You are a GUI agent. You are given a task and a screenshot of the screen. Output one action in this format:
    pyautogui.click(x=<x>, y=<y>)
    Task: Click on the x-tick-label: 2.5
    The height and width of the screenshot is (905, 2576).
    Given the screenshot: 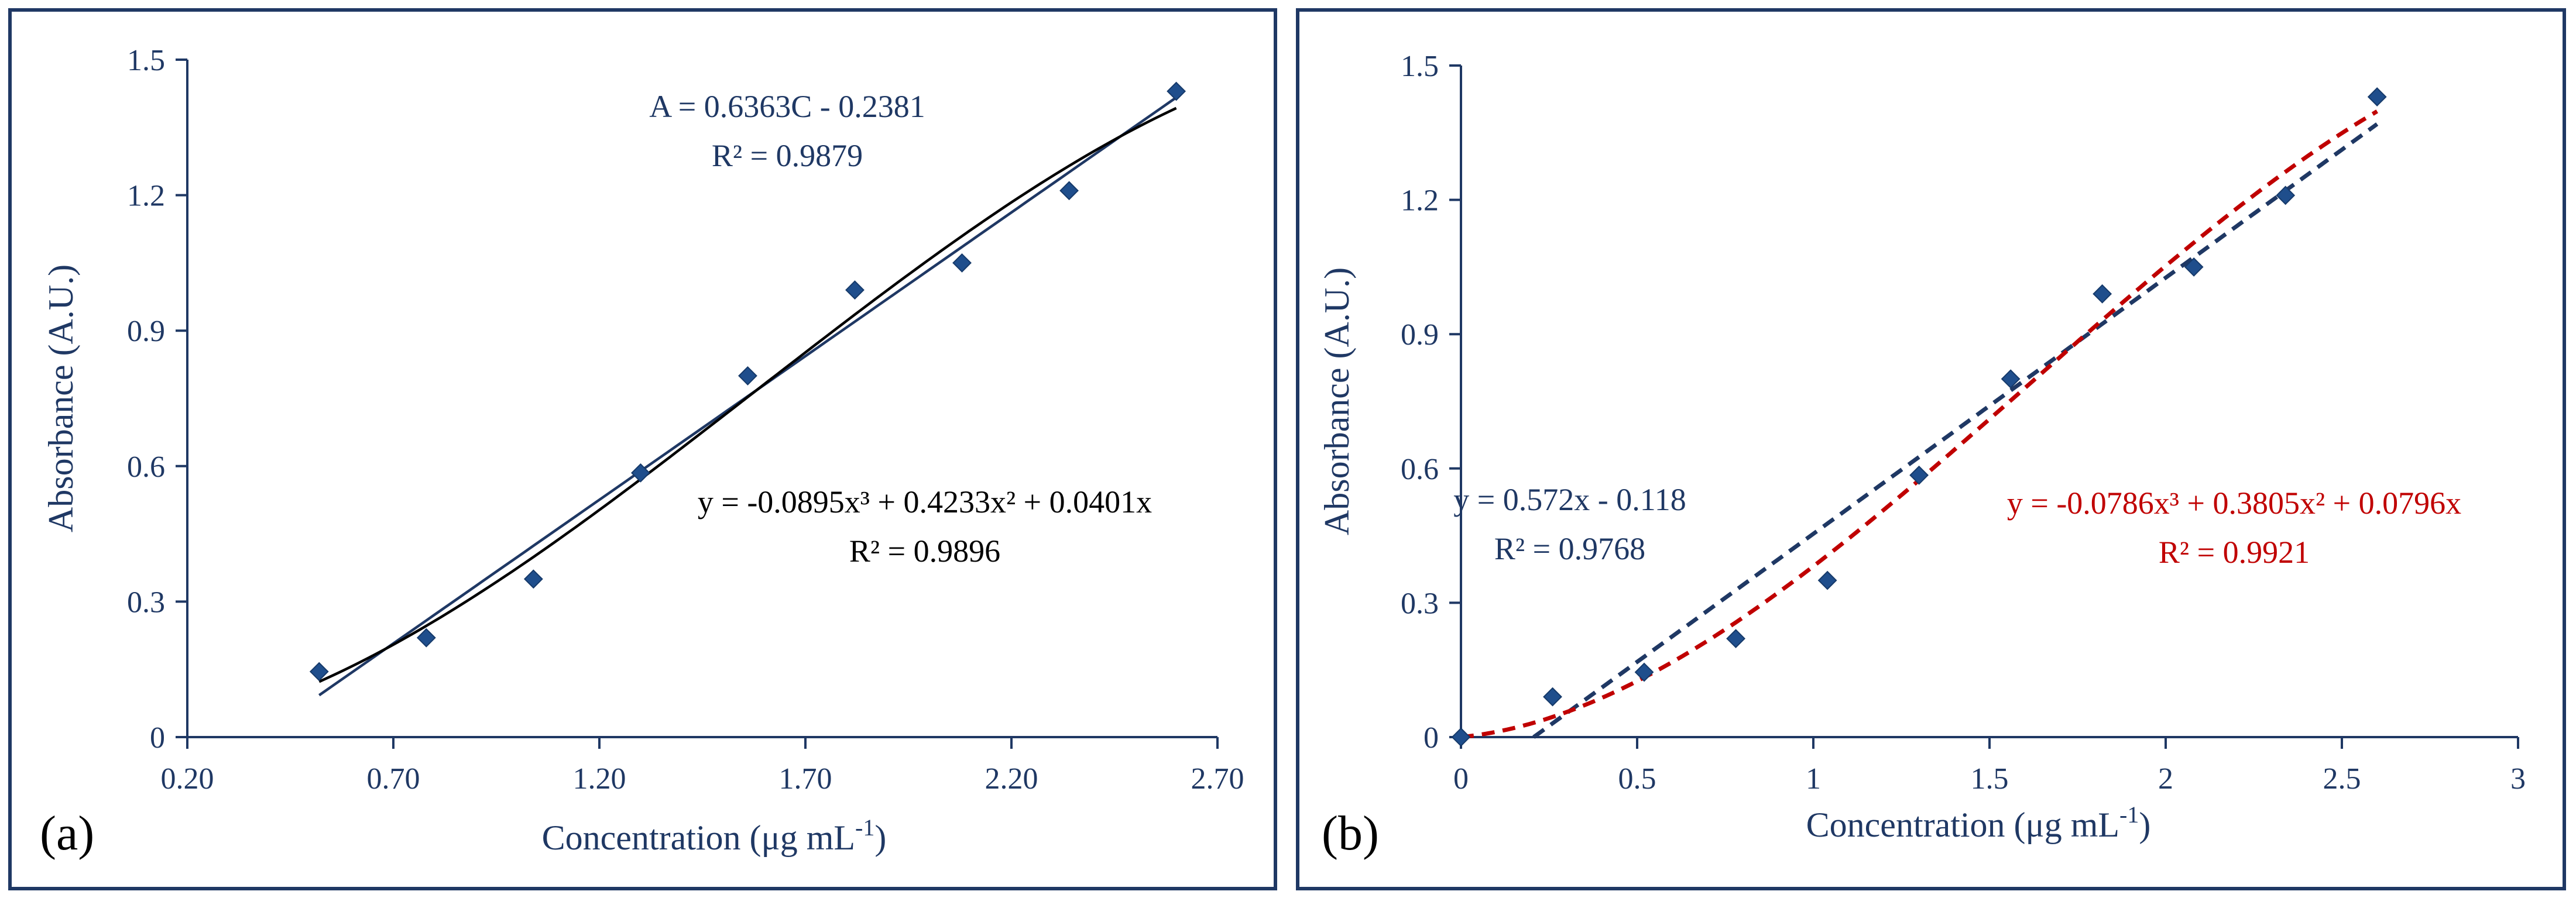 What is the action you would take?
    pyautogui.click(x=2342, y=779)
    